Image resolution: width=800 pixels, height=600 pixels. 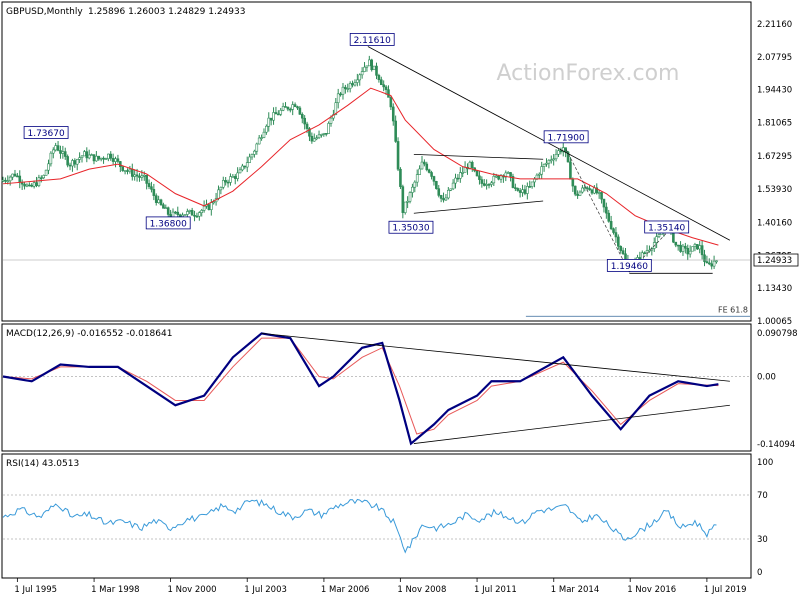 What do you see at coordinates (762, 496) in the screenshot?
I see `rsi-y-tick: 70` at bounding box center [762, 496].